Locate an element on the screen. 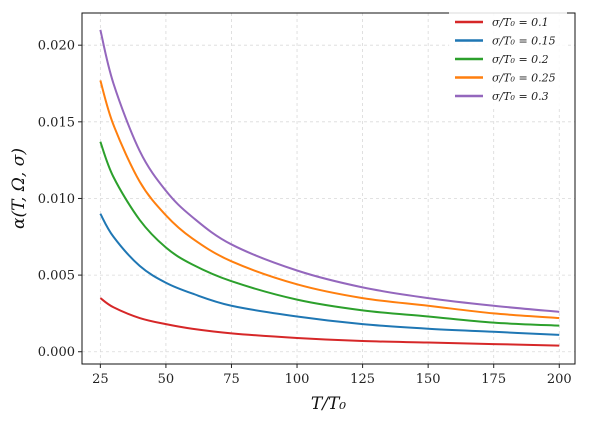  y-tick-label: 0.000 is located at coordinates (56, 352).